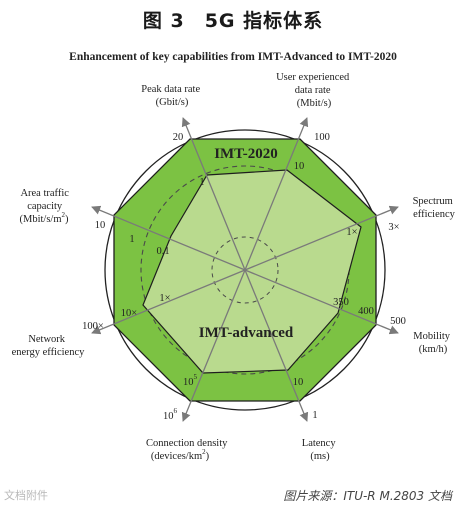  I want to click on area-outer-value: 10, so click(100, 225).